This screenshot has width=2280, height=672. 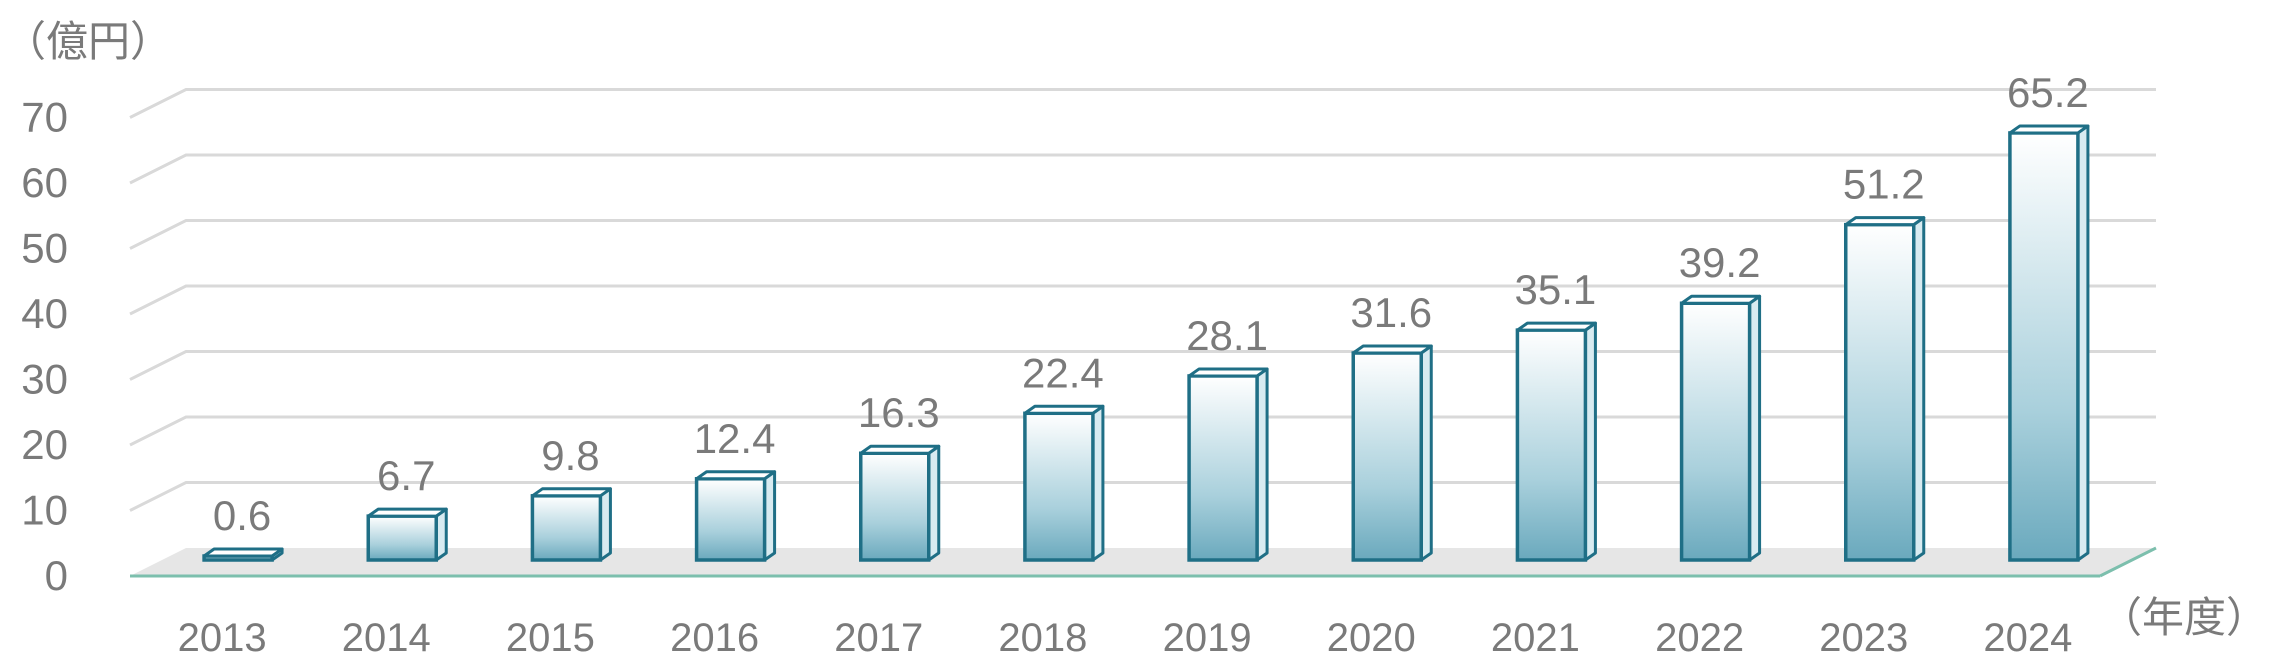 I want to click on data-label: 65.2, so click(x=2048, y=92).